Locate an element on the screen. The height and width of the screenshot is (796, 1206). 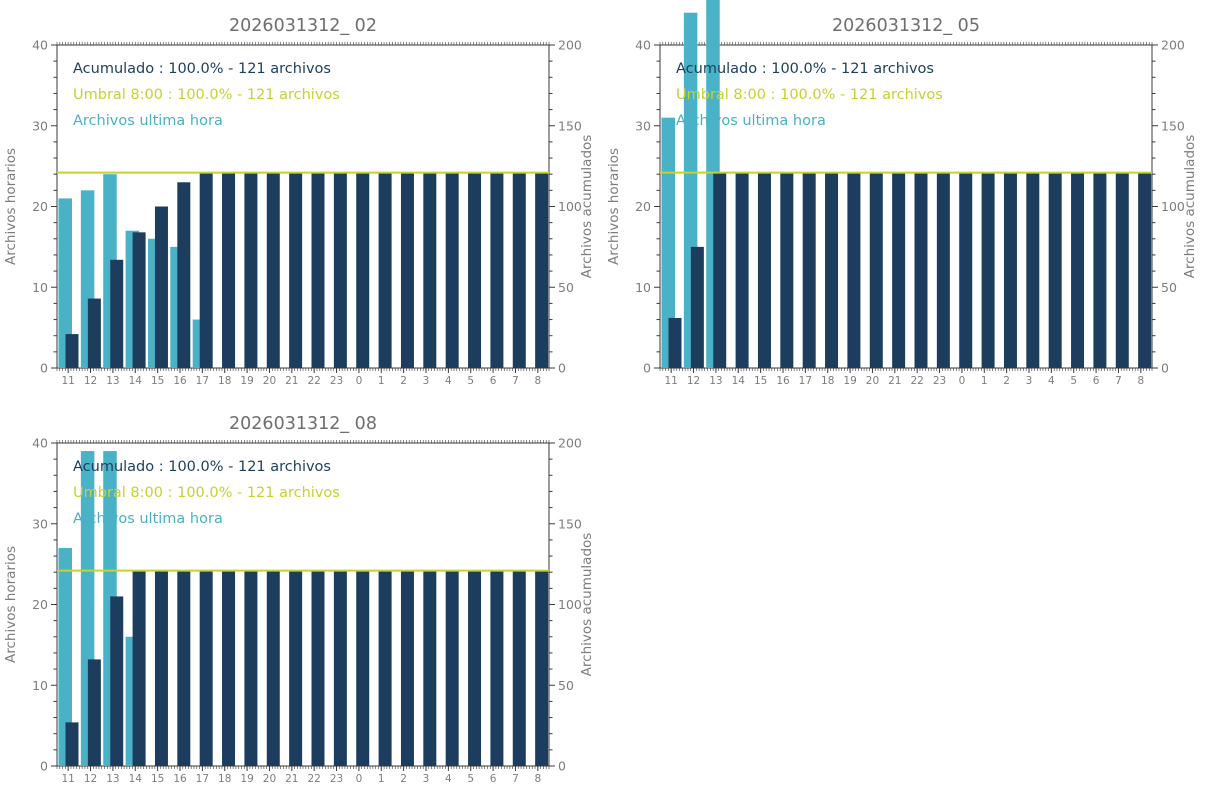
svg-text: Archivos acumulados is located at coordinates (1190, 207).